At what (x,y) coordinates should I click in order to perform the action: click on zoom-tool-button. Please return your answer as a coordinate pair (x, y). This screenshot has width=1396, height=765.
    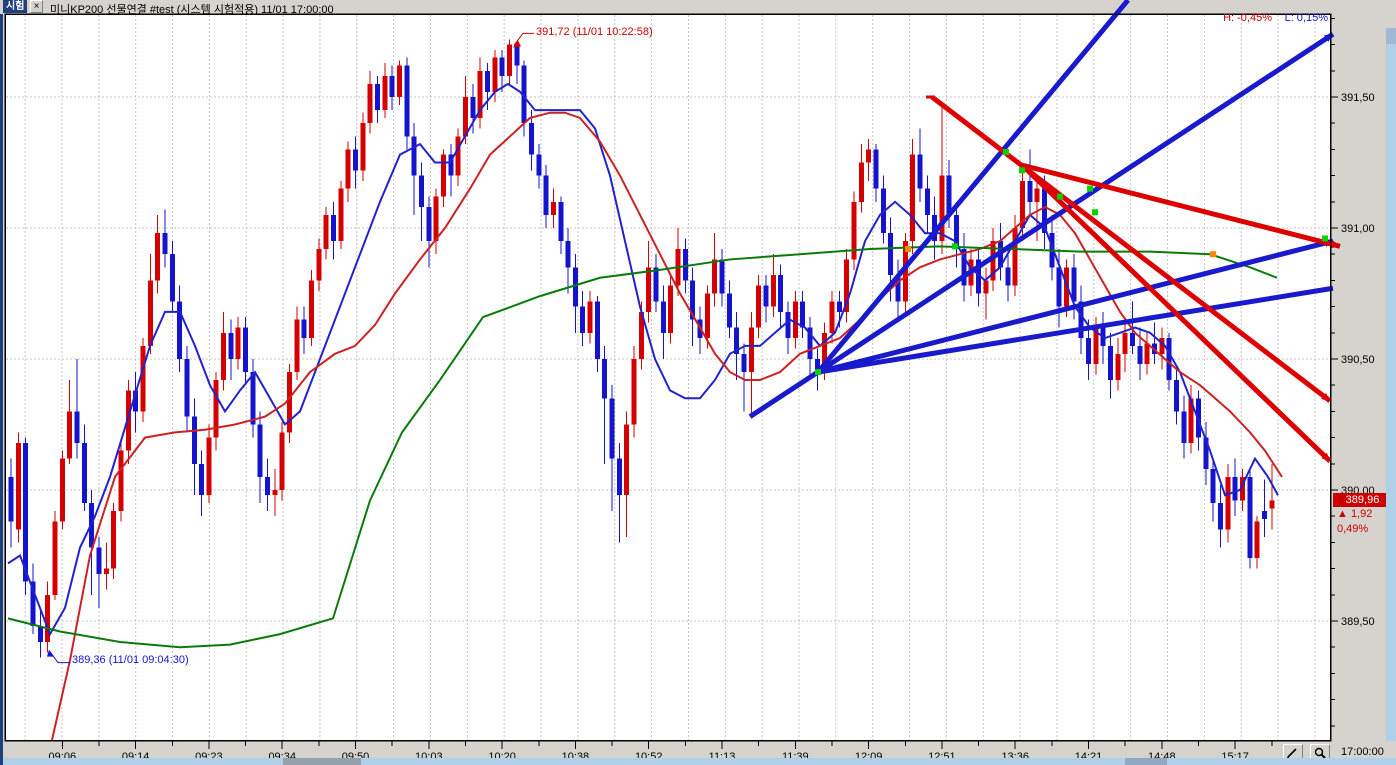
    Looking at the image, I should click on (1320, 753).